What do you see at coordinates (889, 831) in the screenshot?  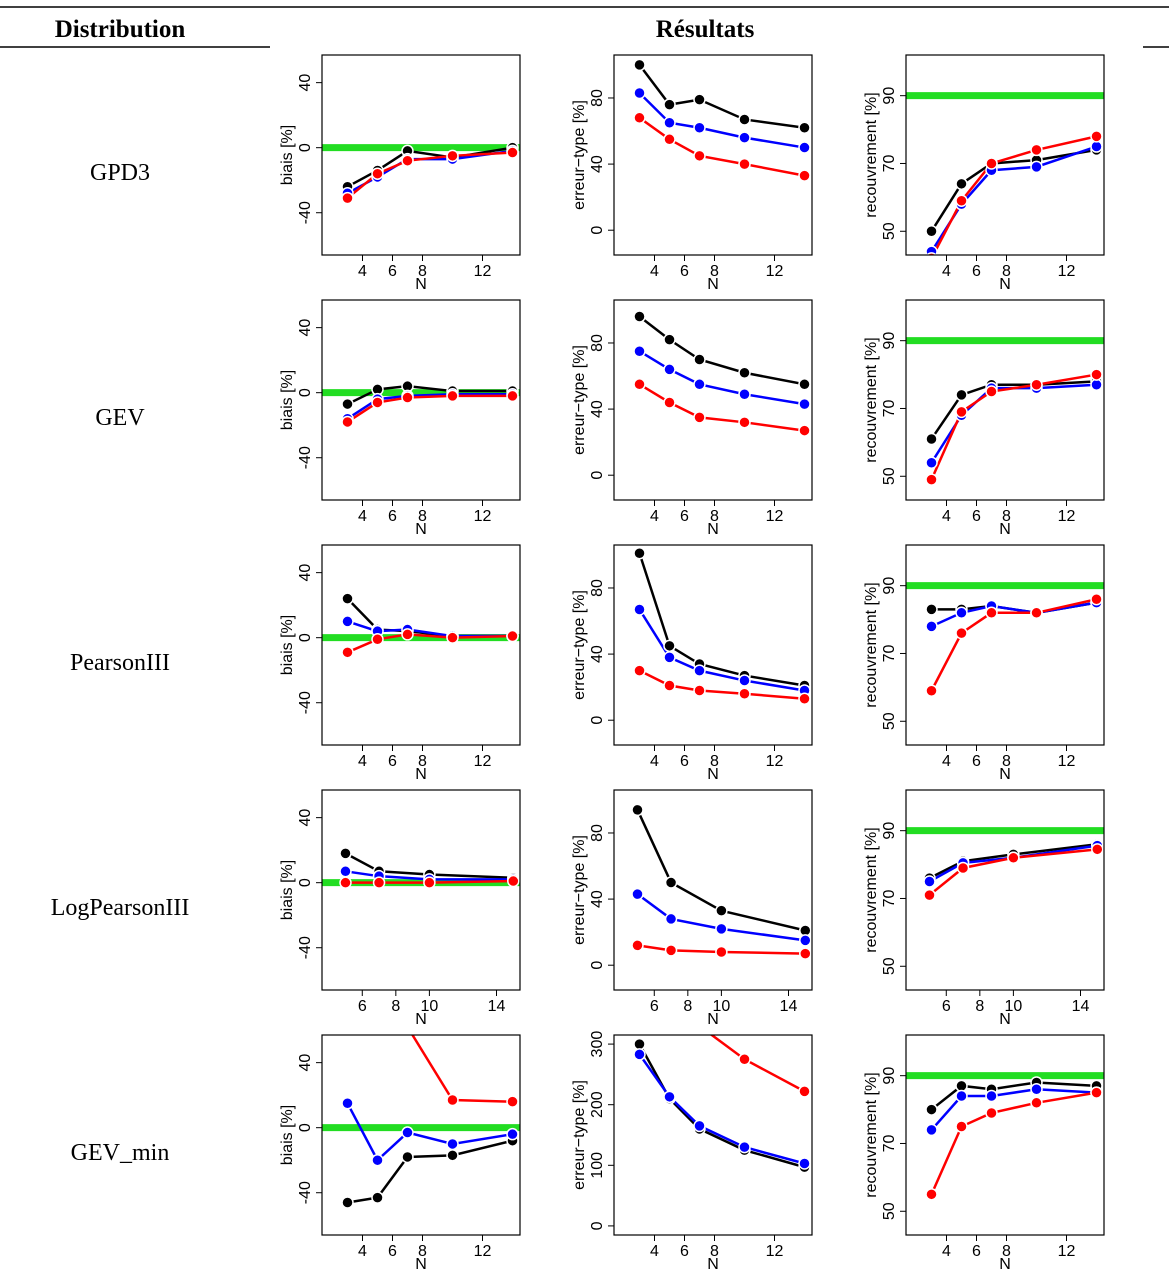 I see `y-tick-label: 90` at bounding box center [889, 831].